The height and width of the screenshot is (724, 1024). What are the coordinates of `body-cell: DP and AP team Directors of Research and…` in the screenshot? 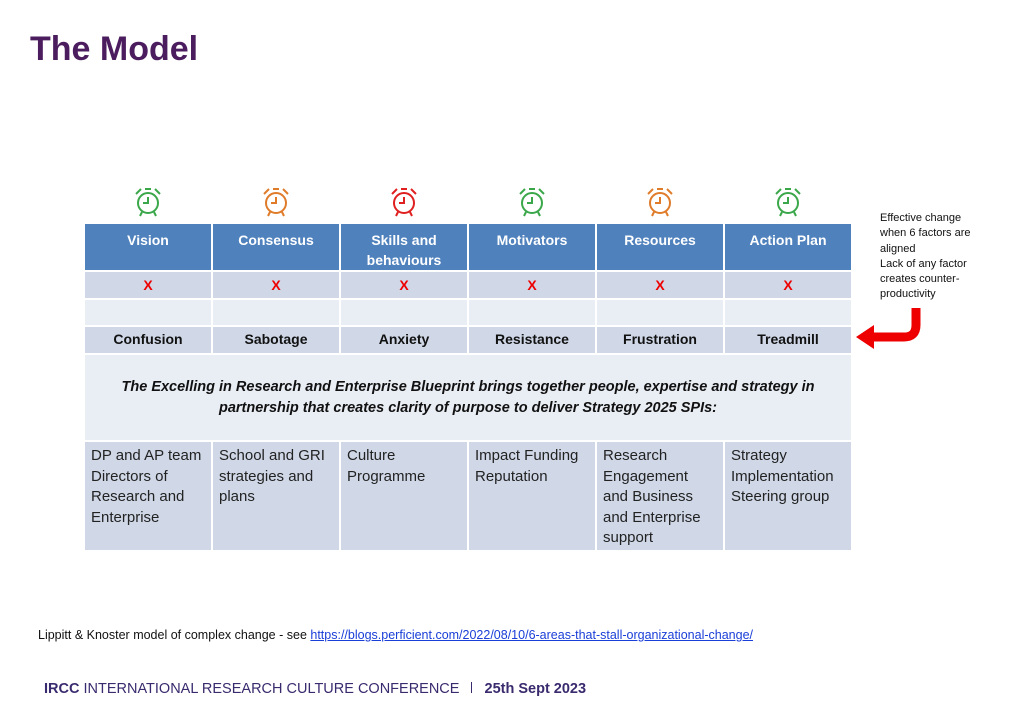 It's located at (148, 496).